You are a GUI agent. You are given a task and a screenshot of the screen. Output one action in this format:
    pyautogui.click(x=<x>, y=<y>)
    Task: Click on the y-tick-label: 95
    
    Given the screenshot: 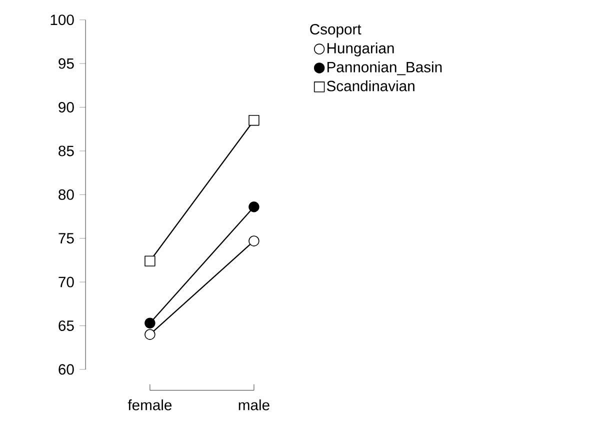 What is the action you would take?
    pyautogui.click(x=66, y=63)
    